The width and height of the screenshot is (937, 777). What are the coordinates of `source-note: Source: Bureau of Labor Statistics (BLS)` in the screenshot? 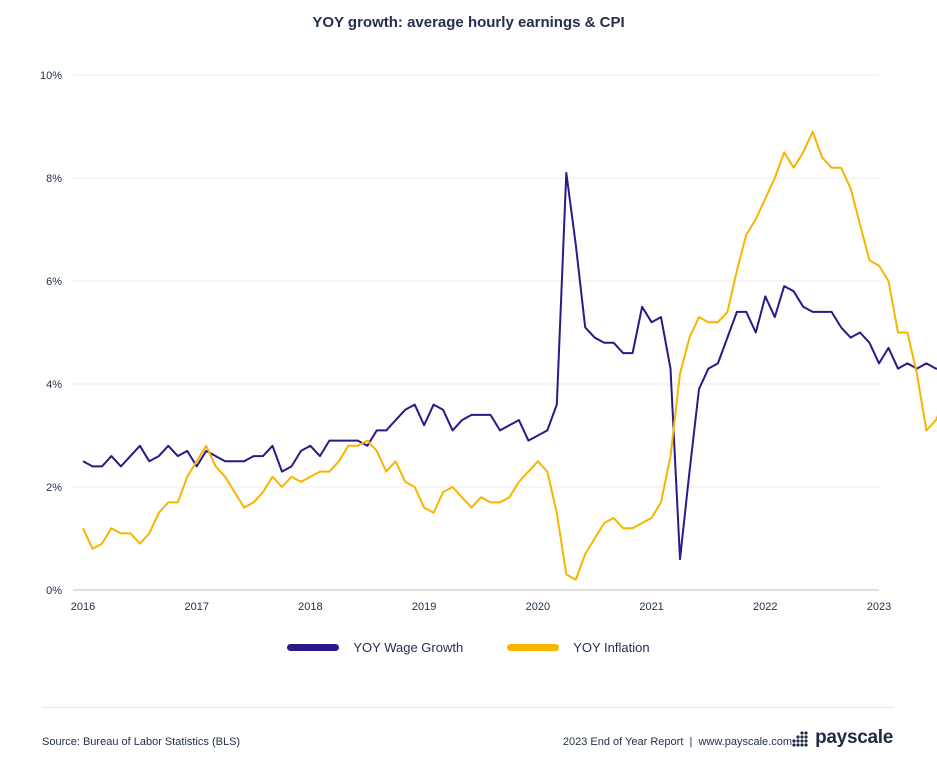 It's located at (141, 742).